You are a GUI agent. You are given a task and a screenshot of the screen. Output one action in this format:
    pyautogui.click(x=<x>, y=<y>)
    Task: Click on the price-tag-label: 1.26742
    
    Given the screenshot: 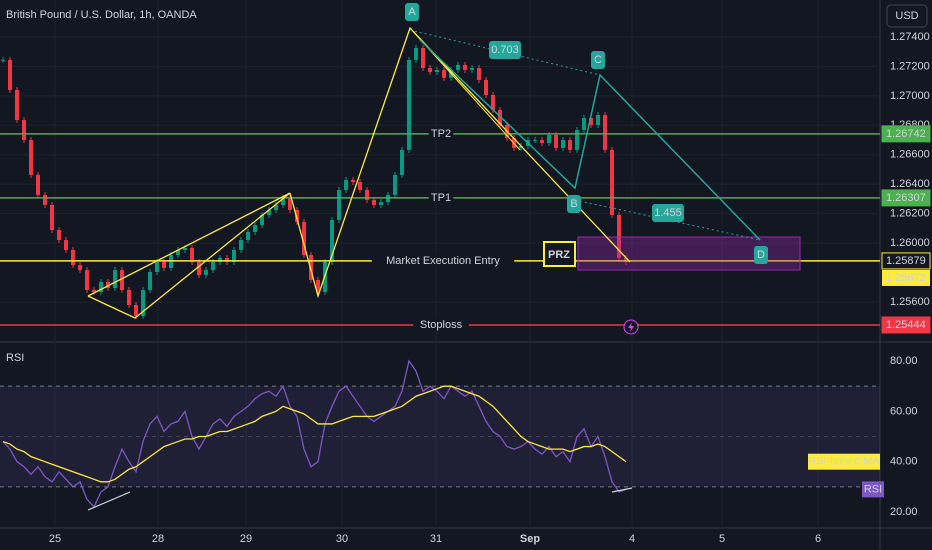 What is the action you would take?
    pyautogui.click(x=906, y=134)
    